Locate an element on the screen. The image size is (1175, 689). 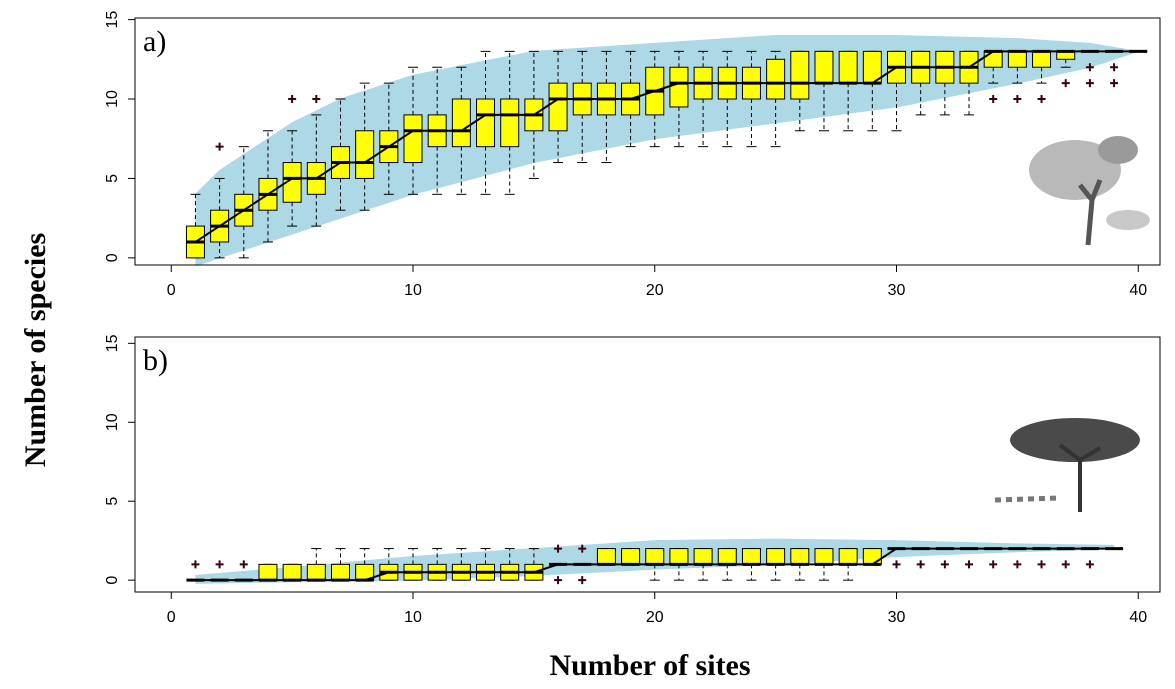
y-axis-label: Number of species is located at coordinates (35, 350).